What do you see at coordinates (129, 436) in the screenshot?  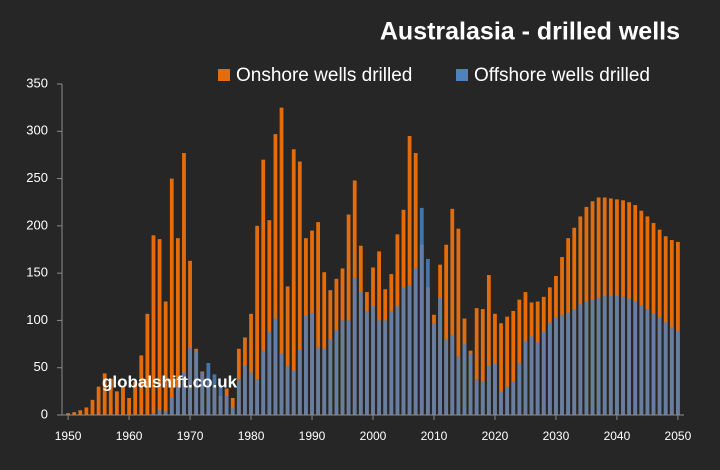 I see `x-tick-label: 1960` at bounding box center [129, 436].